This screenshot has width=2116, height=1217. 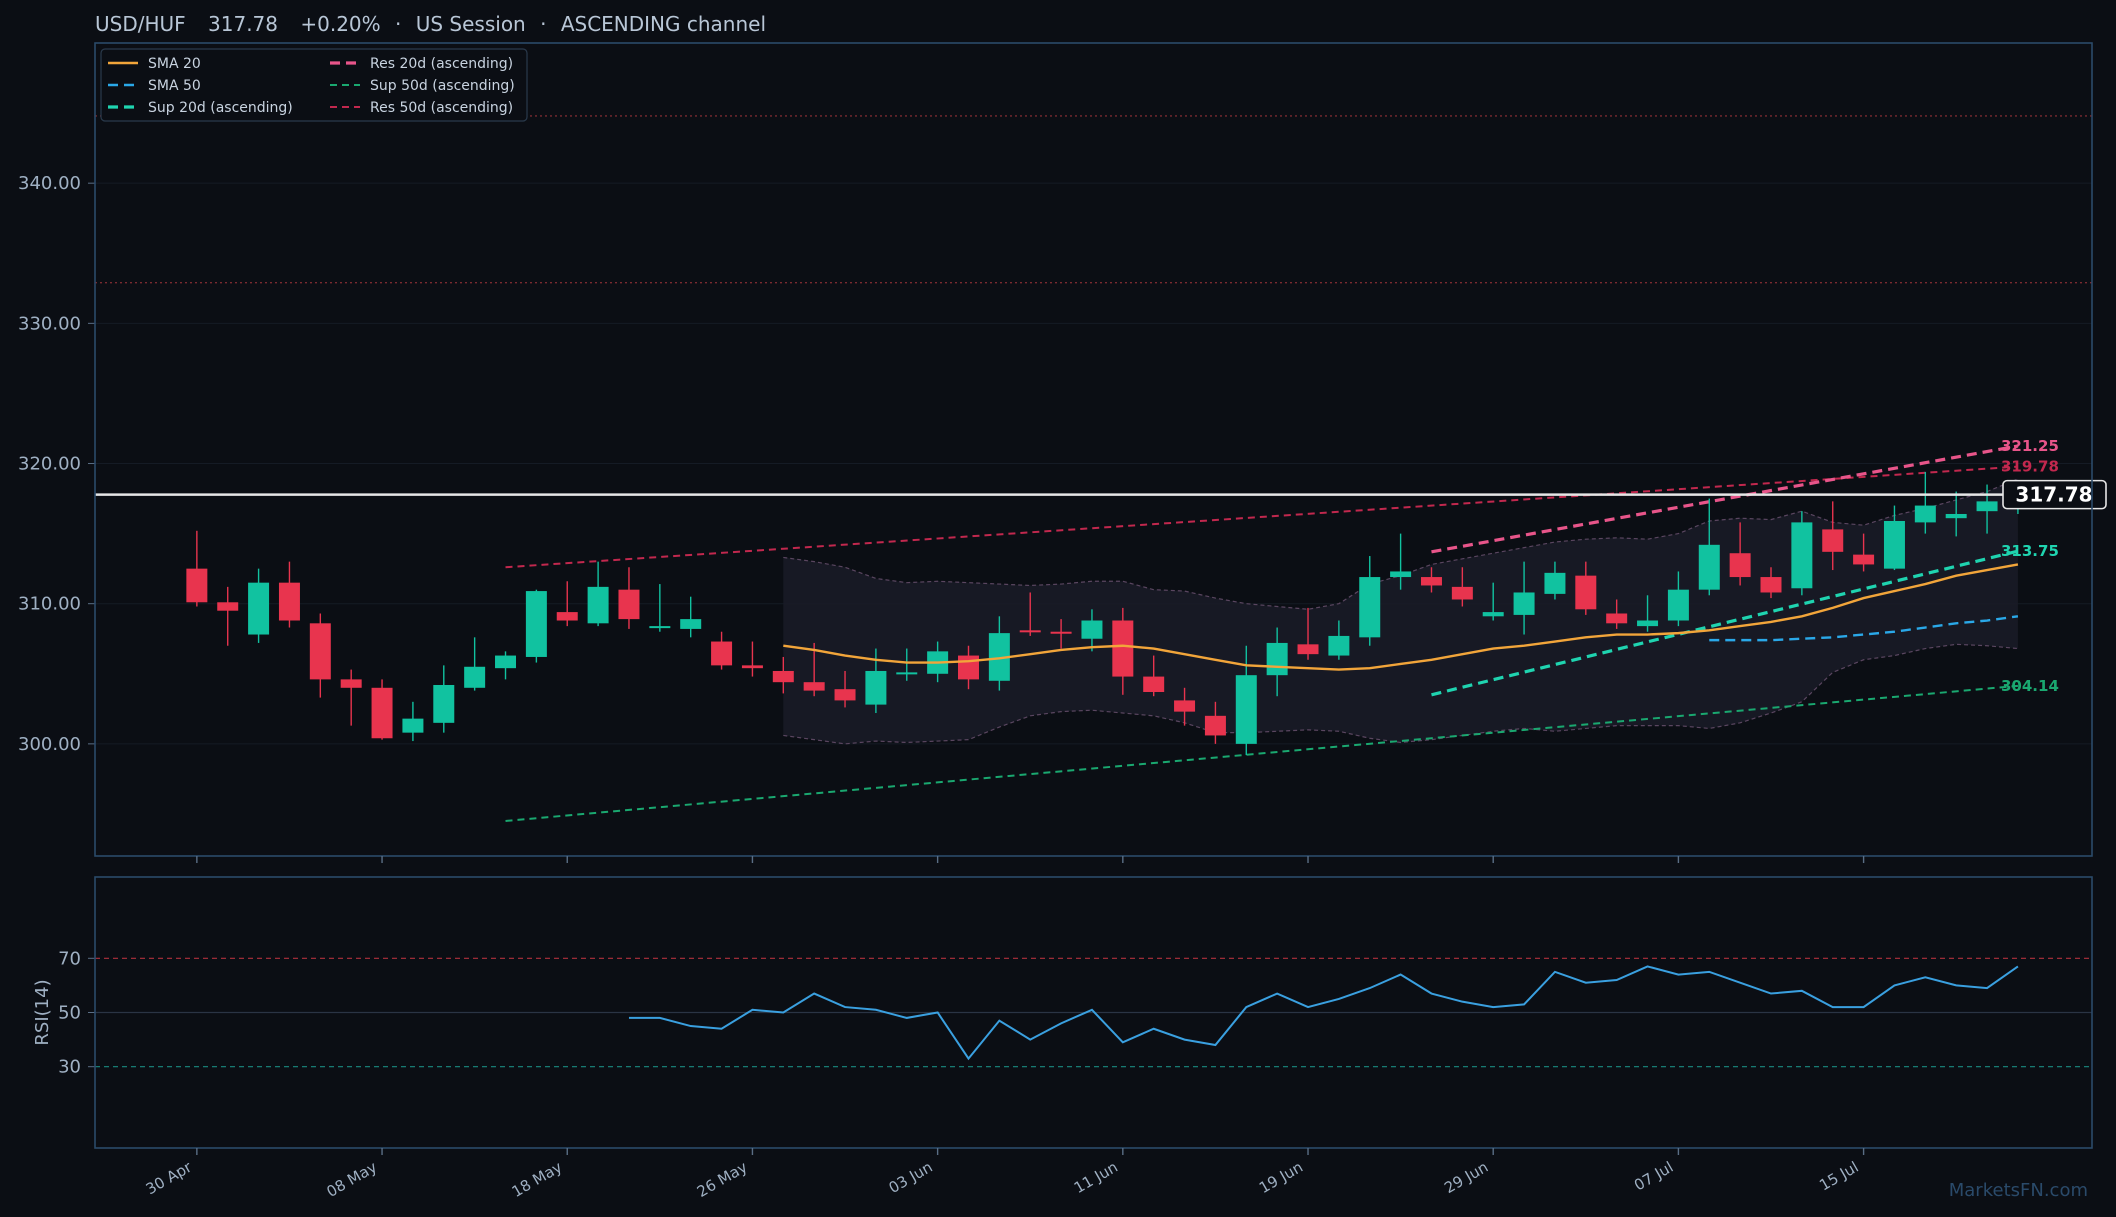 What do you see at coordinates (441, 108) in the screenshot?
I see `res50-legend-label: Res 50d (ascending)` at bounding box center [441, 108].